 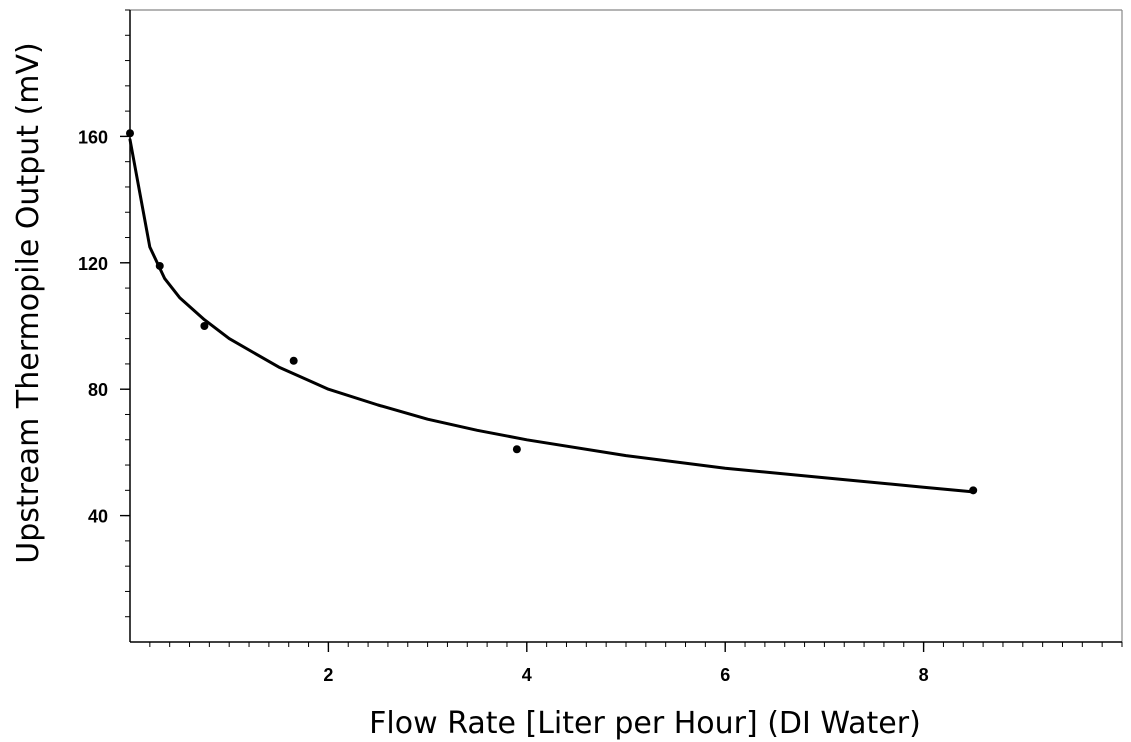 What do you see at coordinates (527, 675) in the screenshot?
I see `x-tick-label: 4` at bounding box center [527, 675].